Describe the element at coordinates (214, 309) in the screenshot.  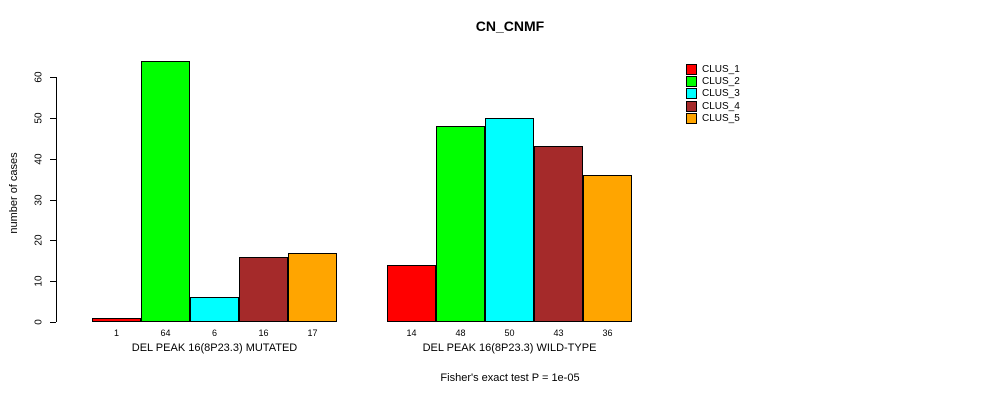
I see `bar-clus_3-group1` at that location.